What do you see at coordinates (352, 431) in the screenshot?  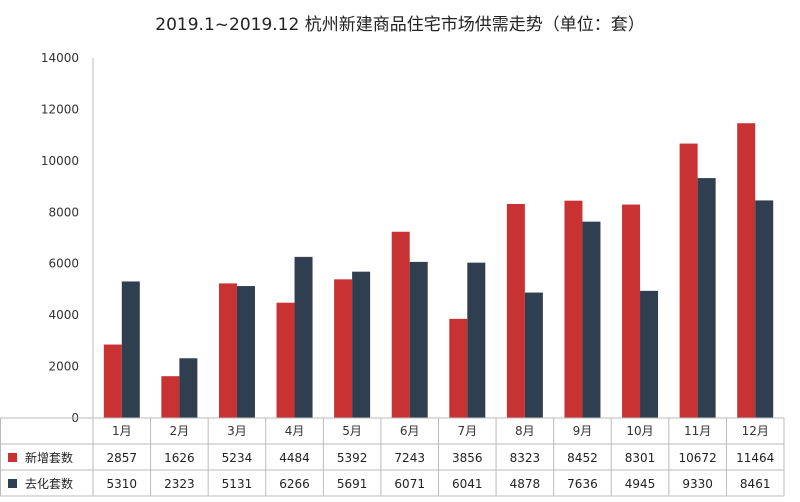 I see `x-category-label: 5月` at bounding box center [352, 431].